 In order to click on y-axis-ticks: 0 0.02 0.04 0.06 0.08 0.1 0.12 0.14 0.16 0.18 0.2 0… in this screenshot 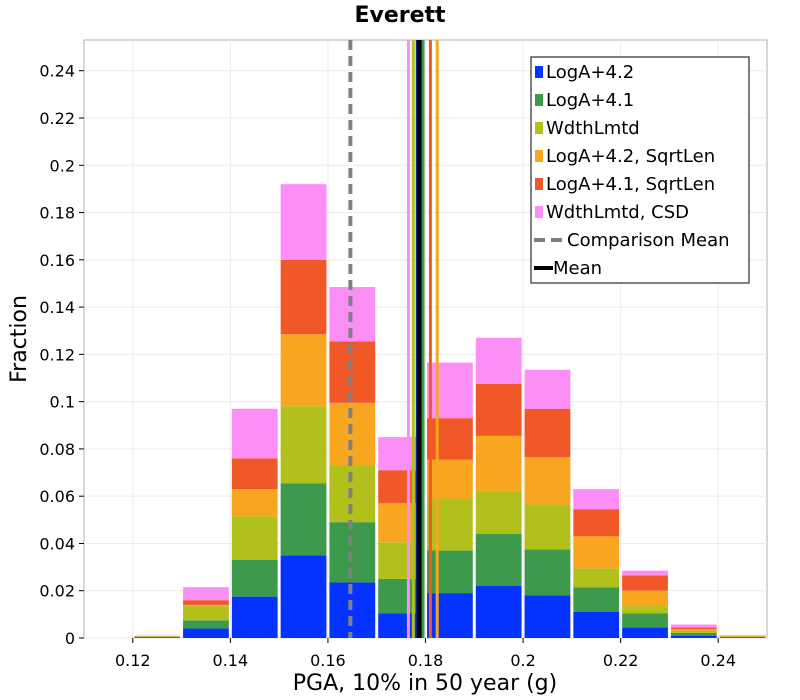, I will do `click(61, 355)`.